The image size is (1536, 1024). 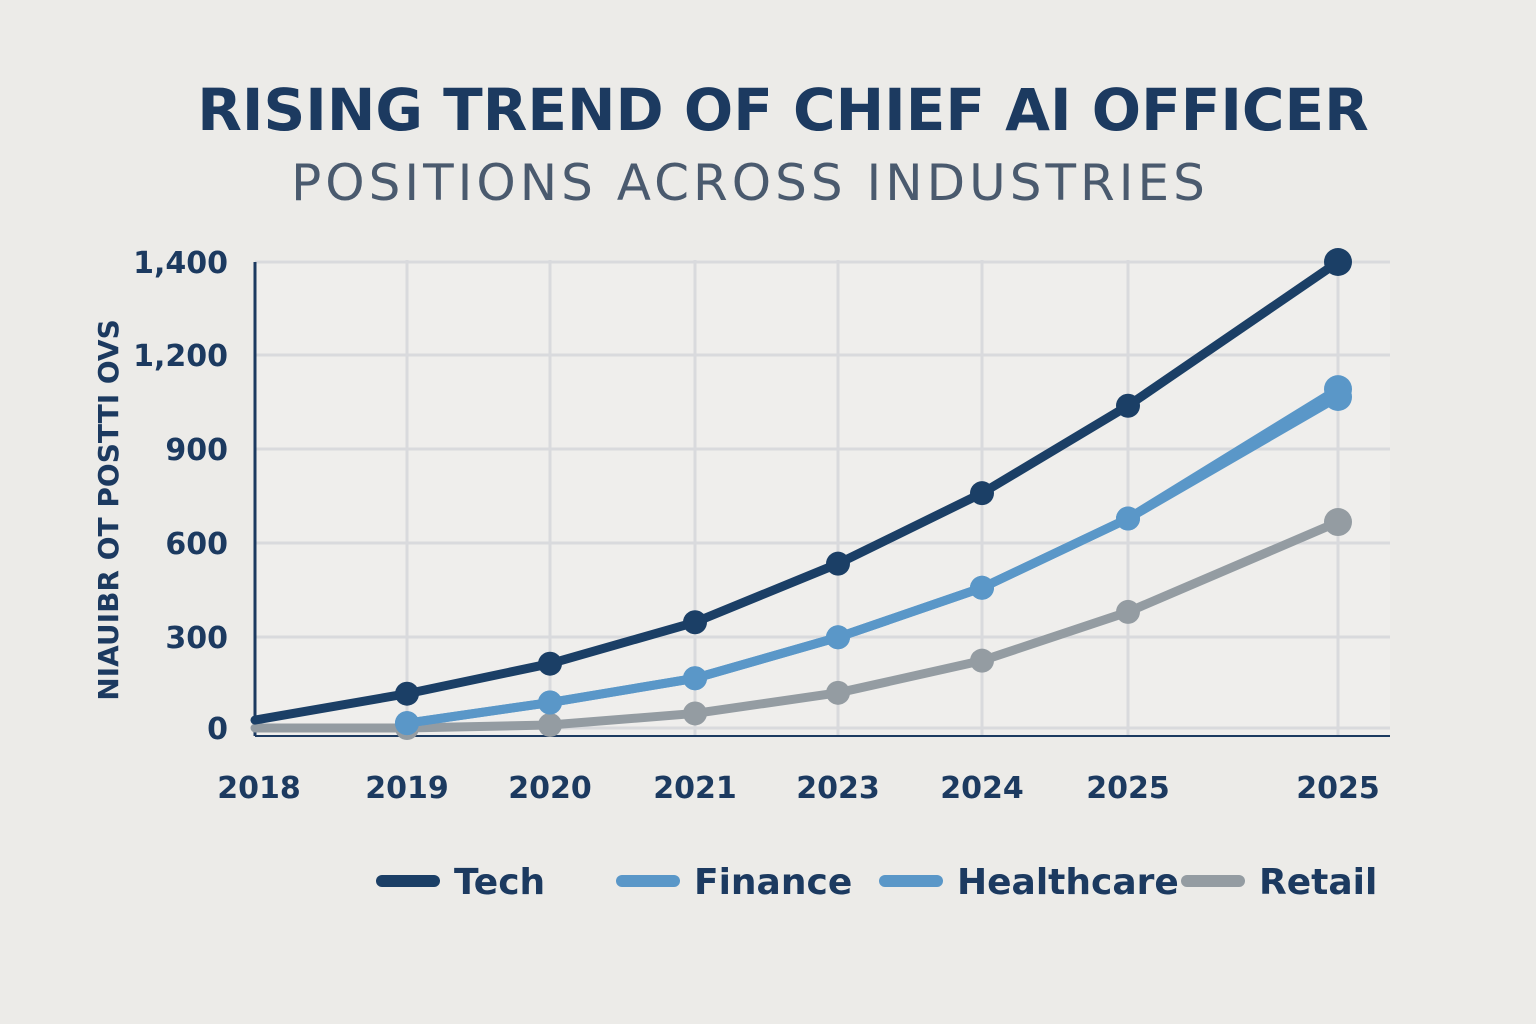 What do you see at coordinates (196, 450) in the screenshot?
I see `y-tick-label: 900` at bounding box center [196, 450].